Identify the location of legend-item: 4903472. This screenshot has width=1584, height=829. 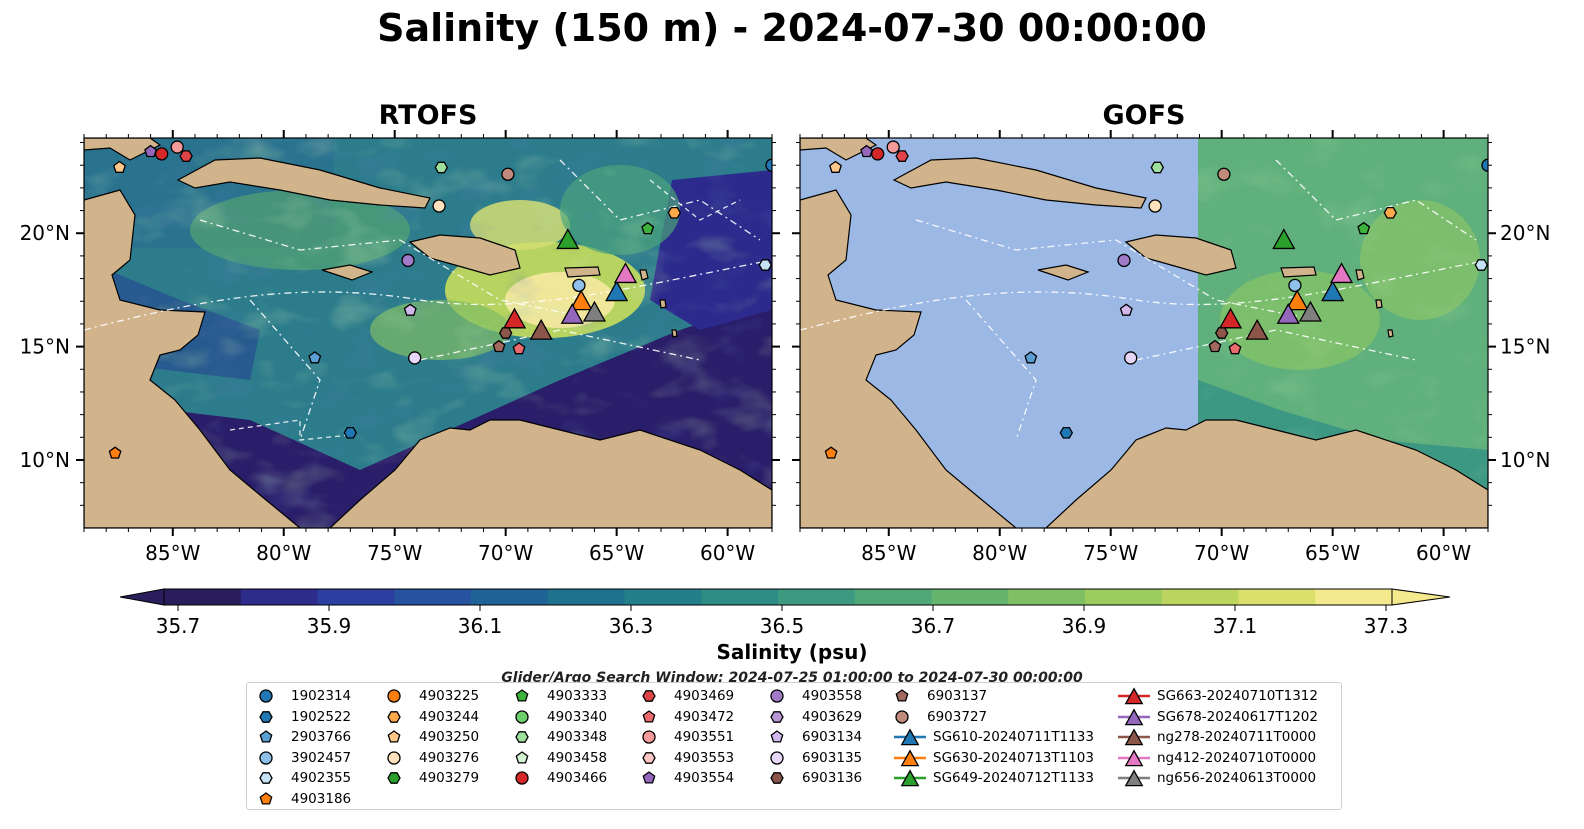
(687, 717).